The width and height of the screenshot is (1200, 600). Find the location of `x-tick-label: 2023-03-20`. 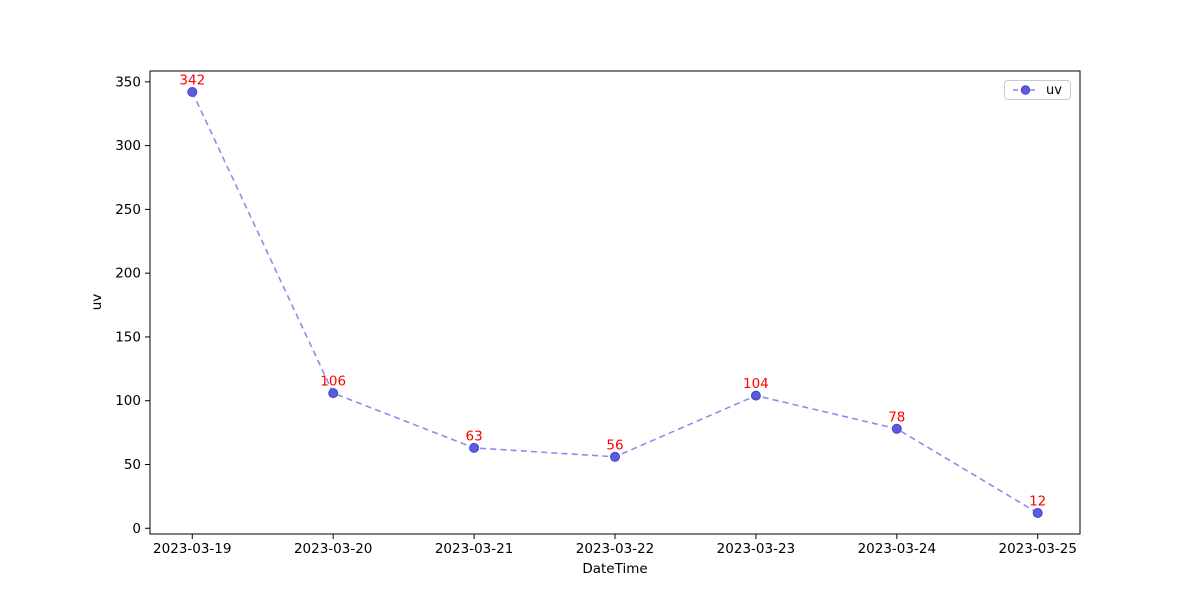

x-tick-label: 2023-03-20 is located at coordinates (333, 549).